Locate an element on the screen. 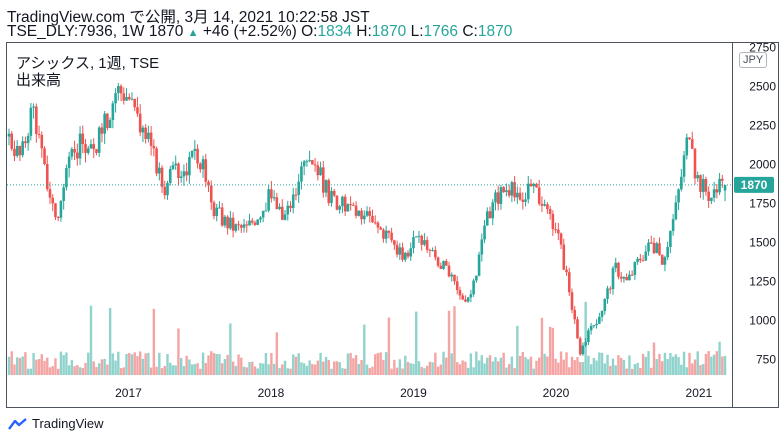 The image size is (784, 443). last-price: 1870 is located at coordinates (166, 31).